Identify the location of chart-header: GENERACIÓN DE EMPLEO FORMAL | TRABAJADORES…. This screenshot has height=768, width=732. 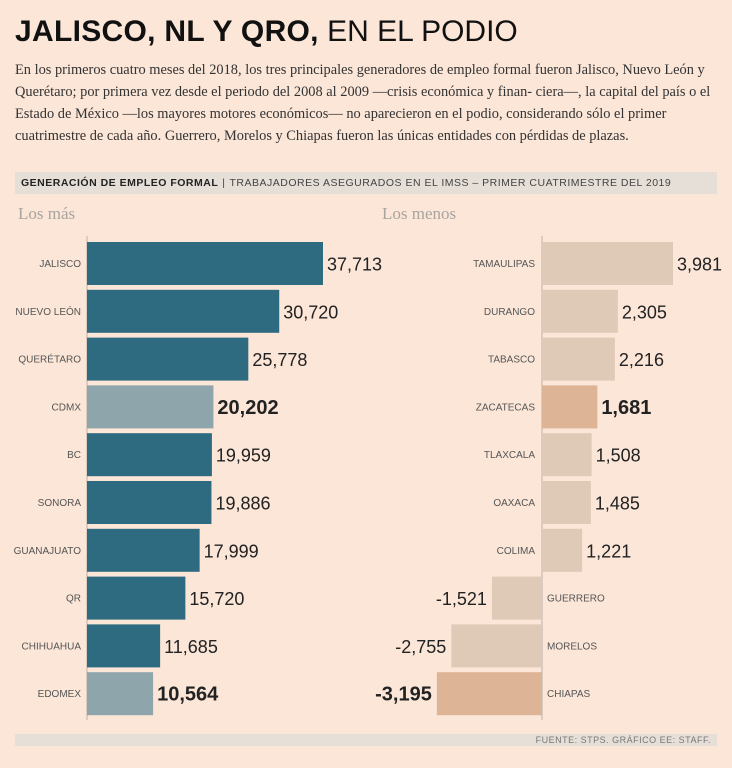
(366, 183).